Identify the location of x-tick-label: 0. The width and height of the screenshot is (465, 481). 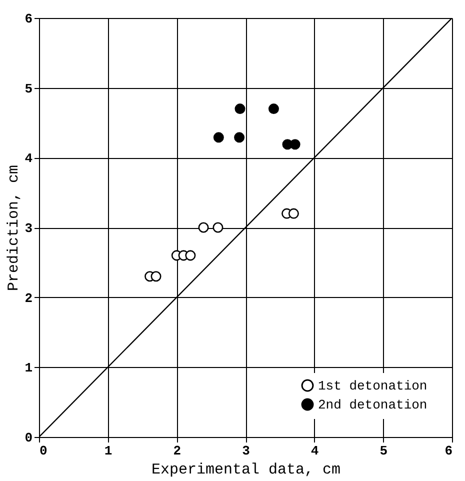
(44, 451).